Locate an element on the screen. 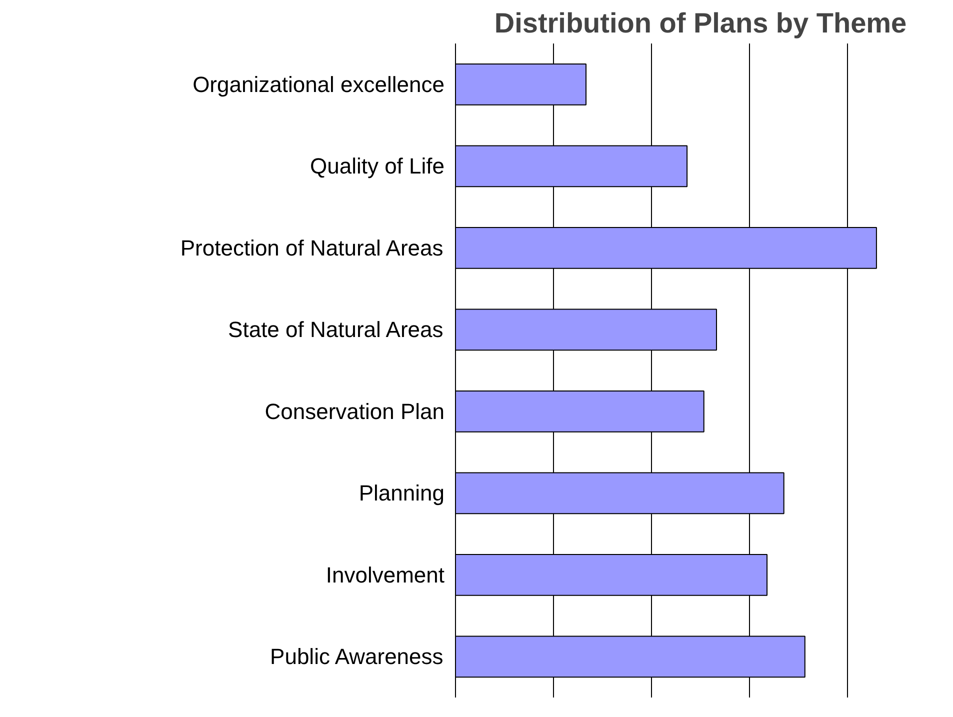  y-tick-label: Planning is located at coordinates (401, 493).